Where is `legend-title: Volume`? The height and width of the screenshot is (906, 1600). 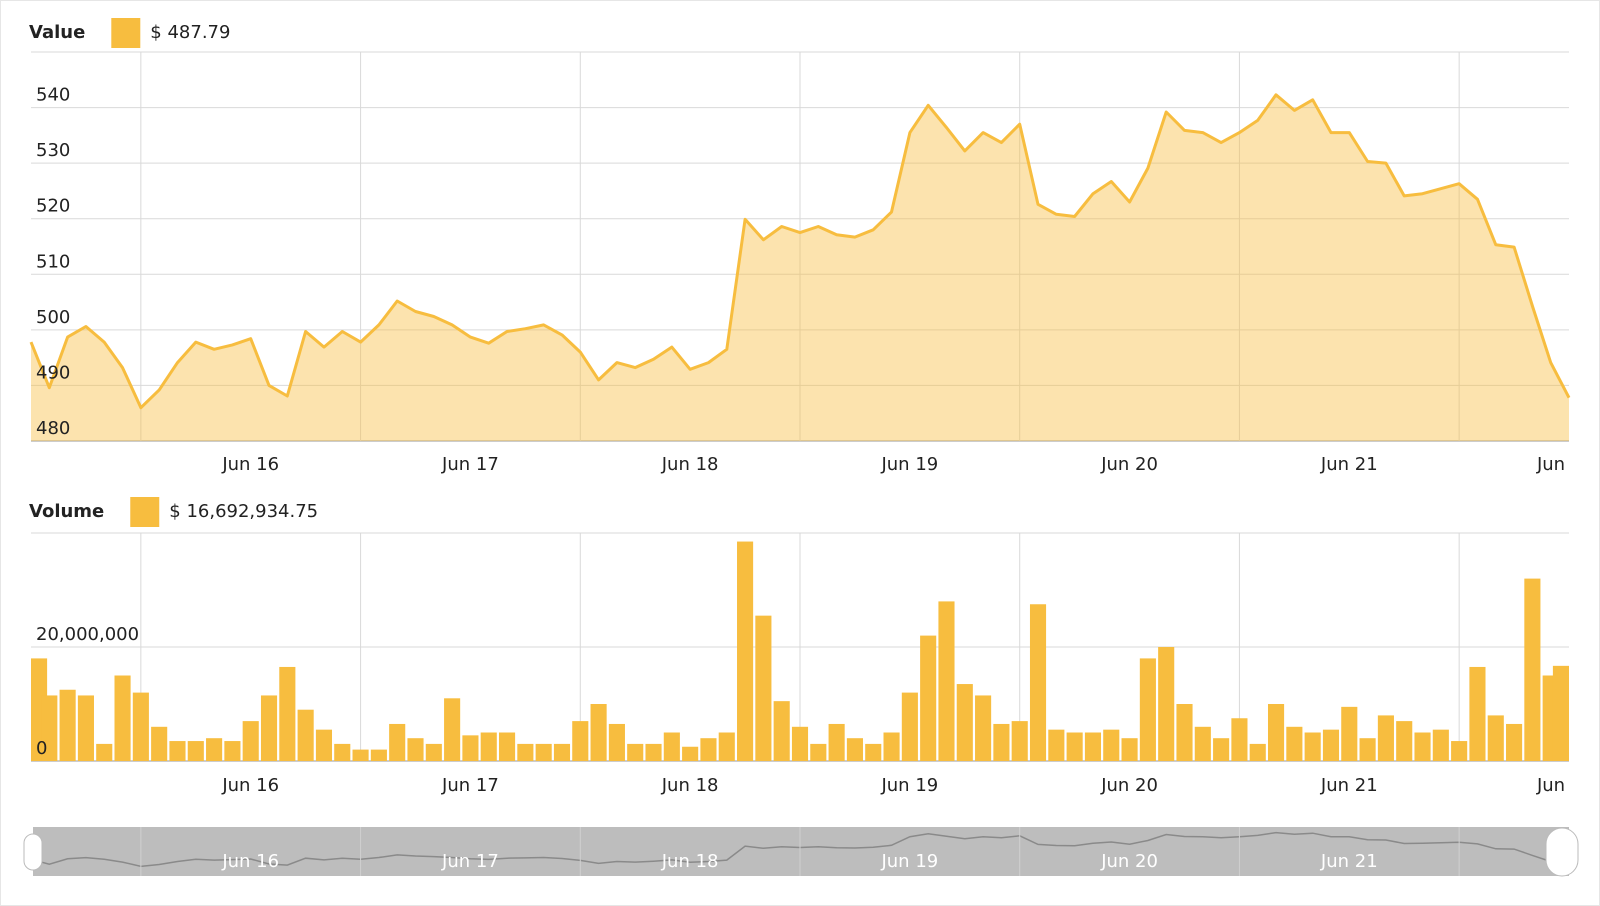
legend-title: Volume is located at coordinates (66, 511).